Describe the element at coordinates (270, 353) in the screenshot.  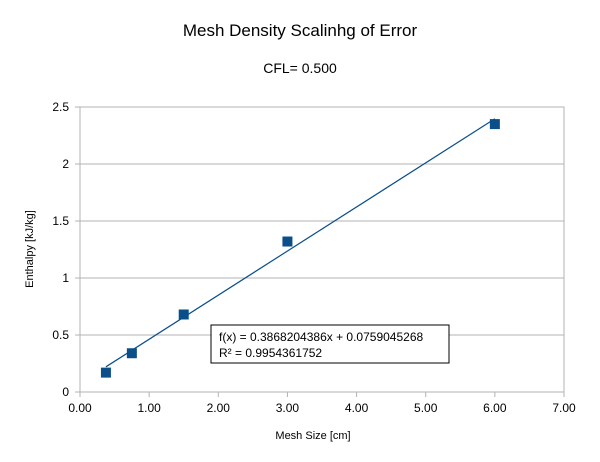
I see `r-squared-label: R² = 0.9954361752` at that location.